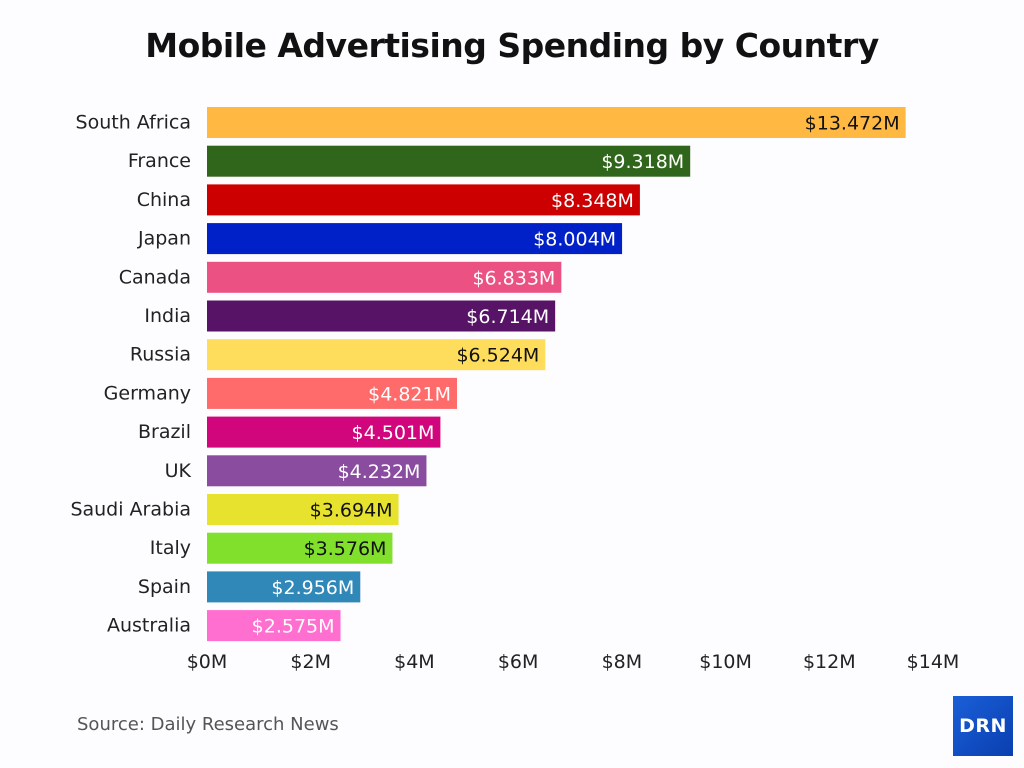 This screenshot has height=768, width=1024. What do you see at coordinates (208, 724) in the screenshot?
I see `source-note: Source: Daily Research News` at bounding box center [208, 724].